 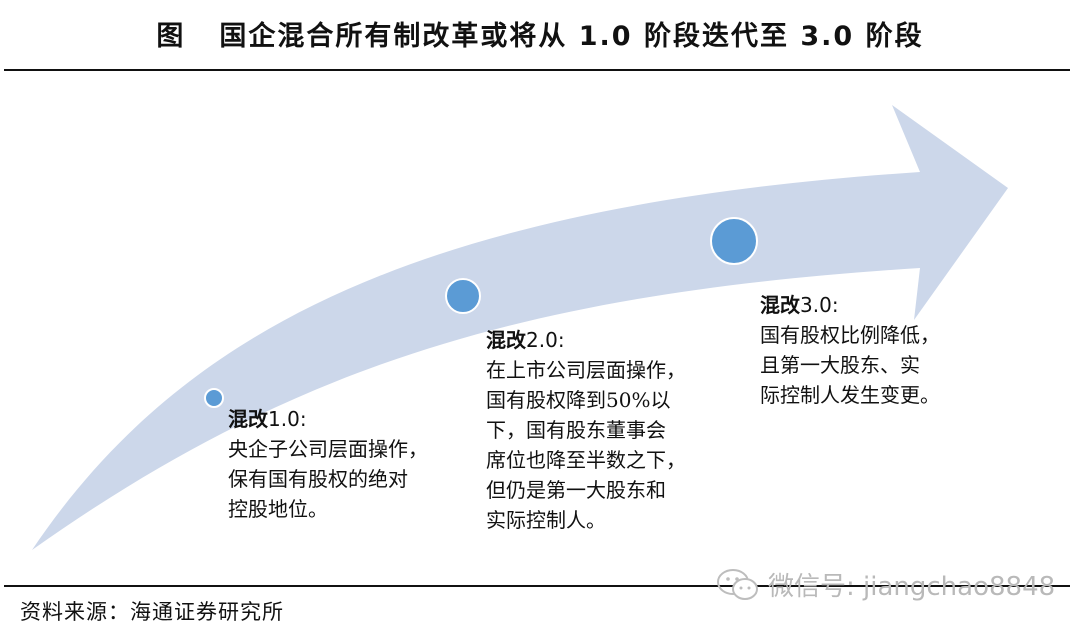 What do you see at coordinates (171, 36) in the screenshot?
I see `figure-label: 图` at bounding box center [171, 36].